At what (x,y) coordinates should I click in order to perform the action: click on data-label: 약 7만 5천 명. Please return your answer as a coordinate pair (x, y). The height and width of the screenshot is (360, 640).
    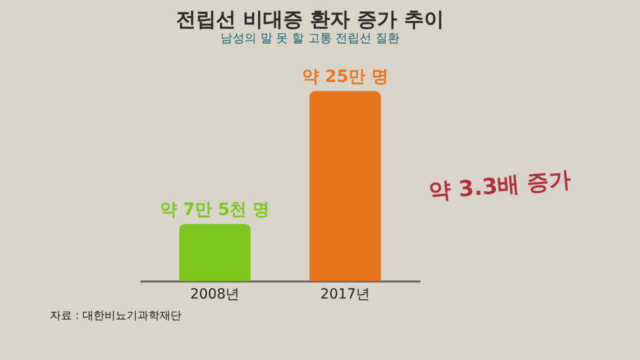
    Looking at the image, I should click on (215, 210).